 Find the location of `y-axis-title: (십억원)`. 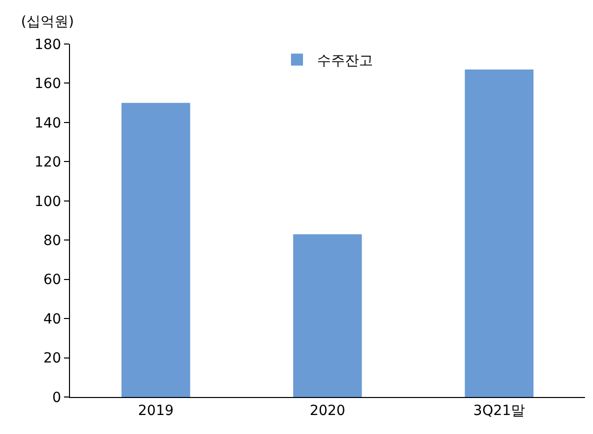

y-axis-title: (십억원) is located at coordinates (47, 22).